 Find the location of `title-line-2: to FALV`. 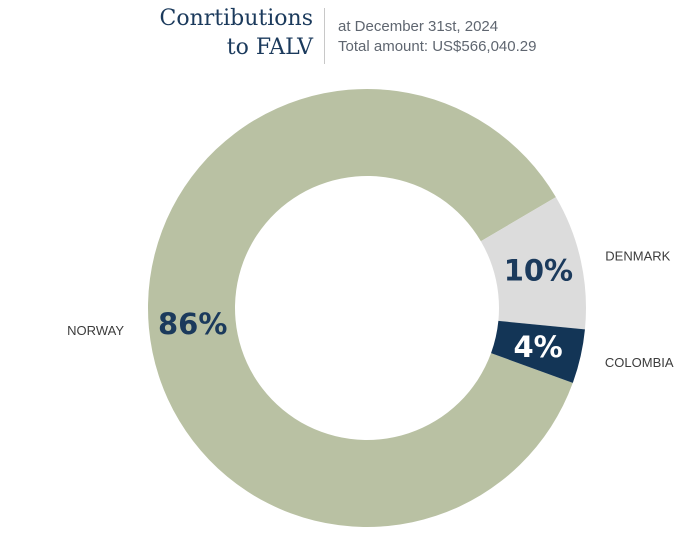

title-line-2: to FALV is located at coordinates (269, 47).